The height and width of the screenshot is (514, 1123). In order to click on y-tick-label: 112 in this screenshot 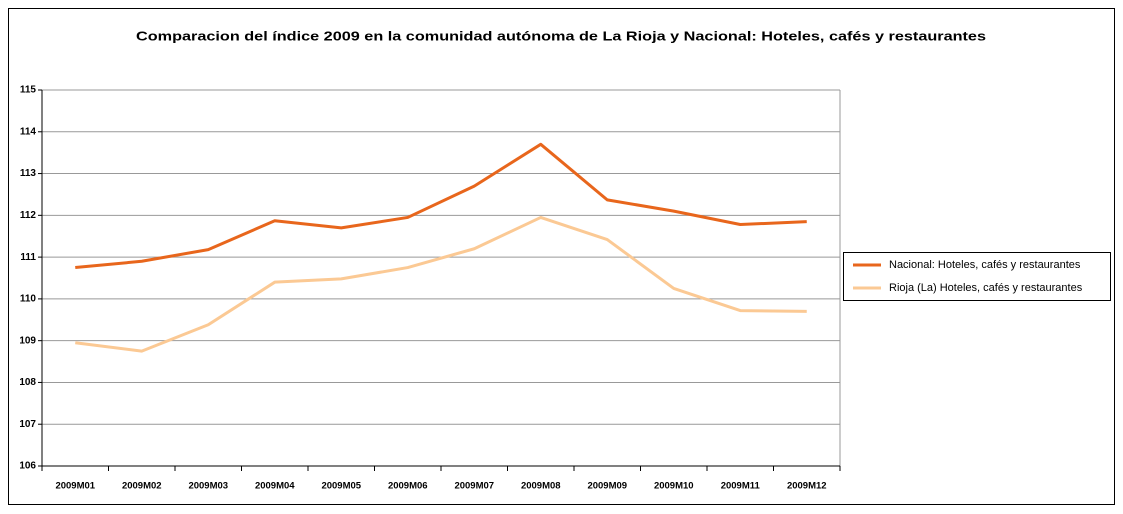, I will do `click(28, 215)`.